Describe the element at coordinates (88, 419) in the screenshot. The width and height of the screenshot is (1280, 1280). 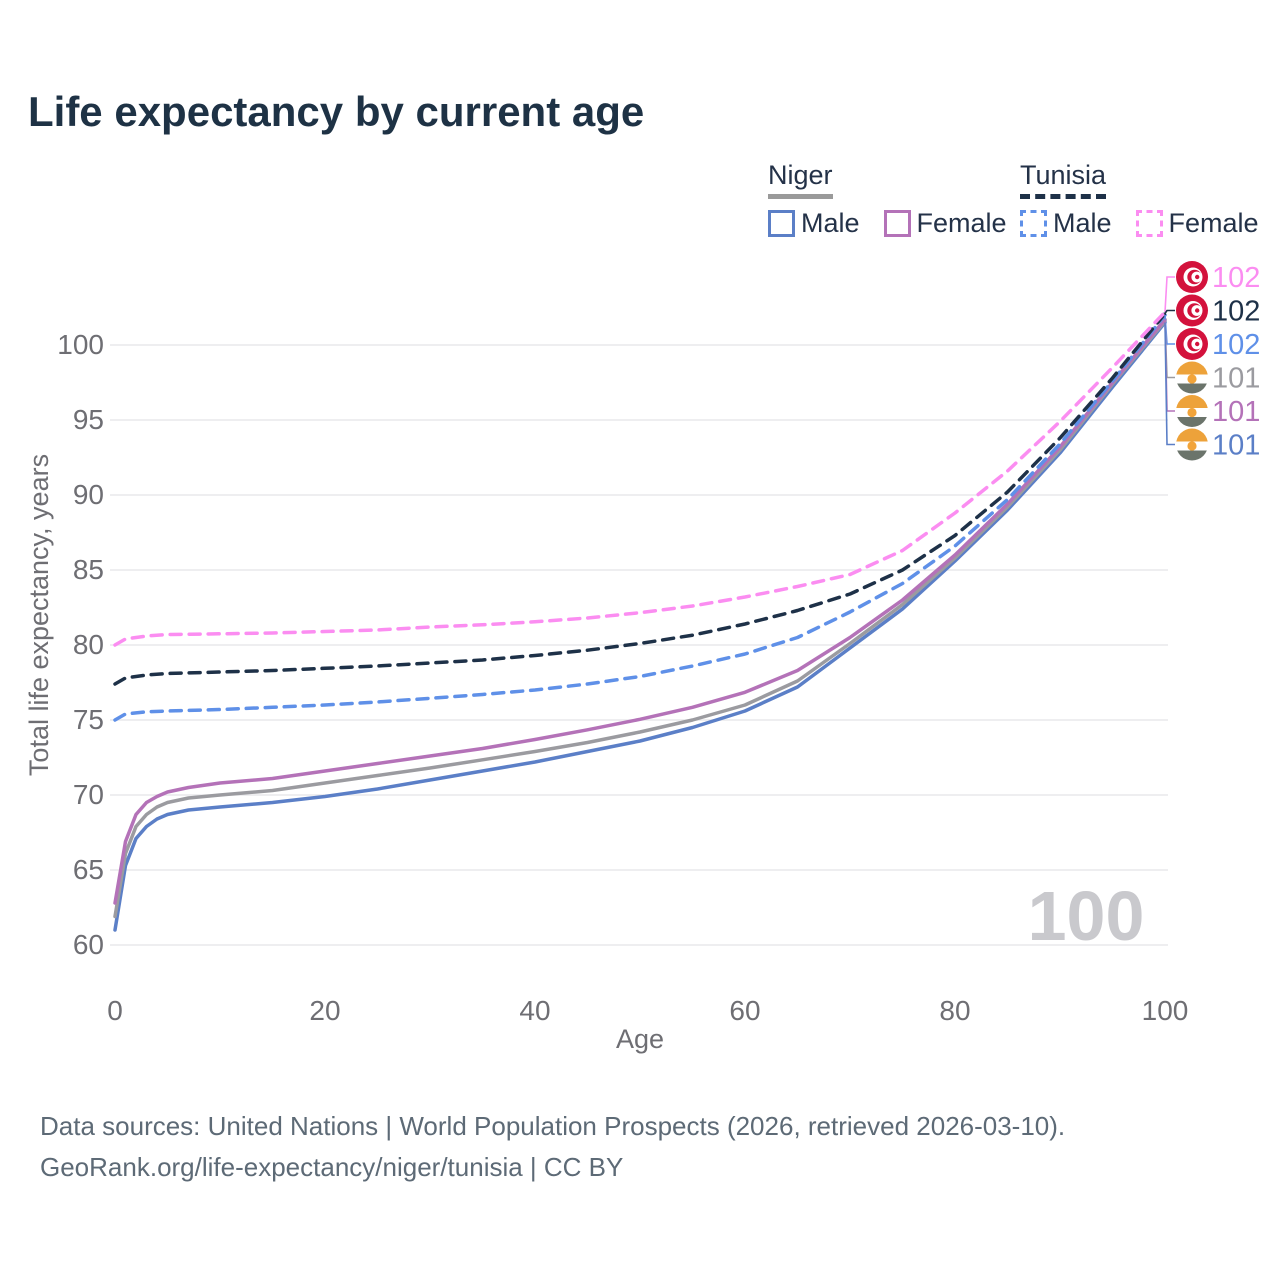
I see `y-tick-label: 95` at that location.